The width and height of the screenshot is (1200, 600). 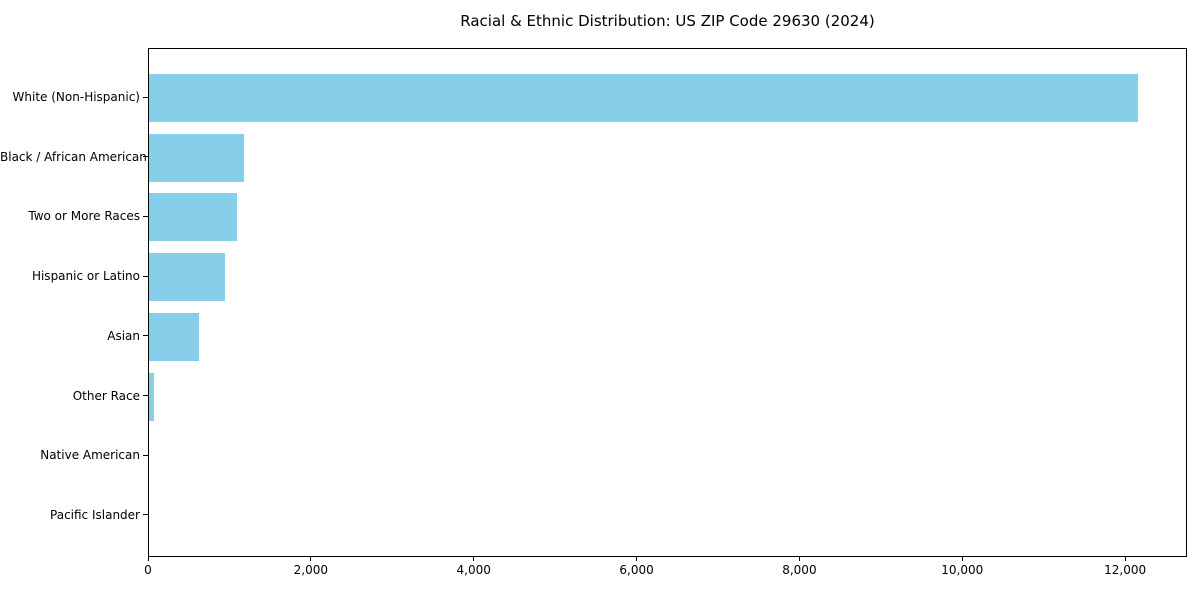 I want to click on bar-hispanic-or-latino, so click(x=187, y=277).